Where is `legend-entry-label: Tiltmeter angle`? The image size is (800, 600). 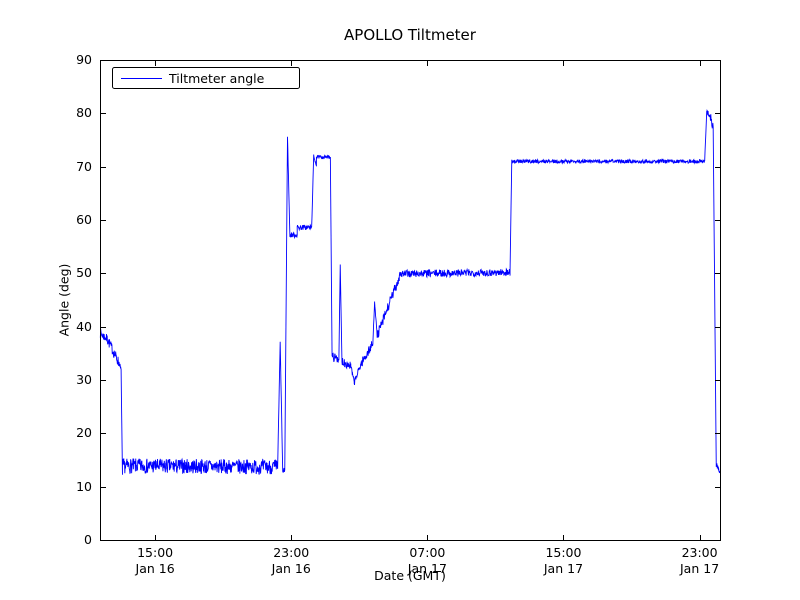
legend-entry-label: Tiltmeter angle is located at coordinates (217, 78).